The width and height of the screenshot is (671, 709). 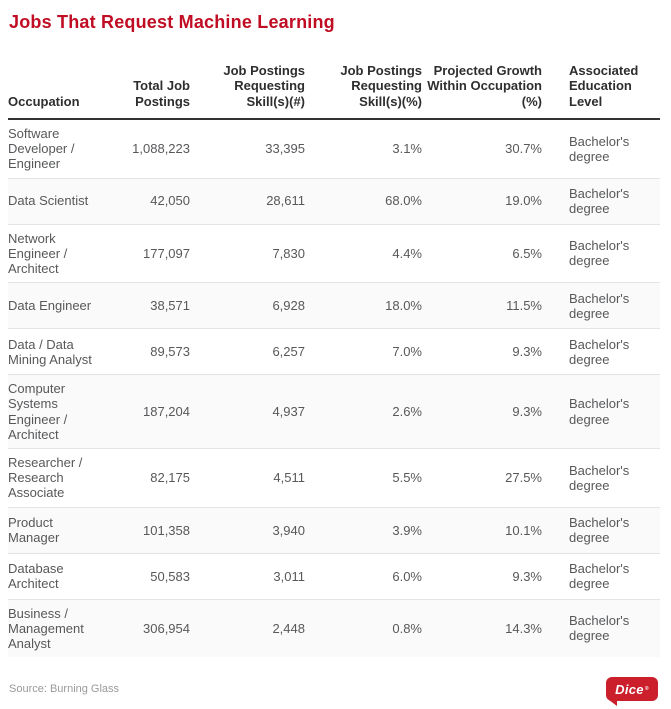 What do you see at coordinates (363, 576) in the screenshot?
I see `requesting-pct-cell: 6.0%` at bounding box center [363, 576].